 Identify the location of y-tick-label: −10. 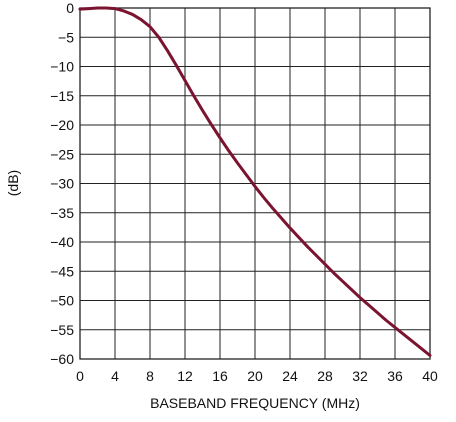
(62, 67).